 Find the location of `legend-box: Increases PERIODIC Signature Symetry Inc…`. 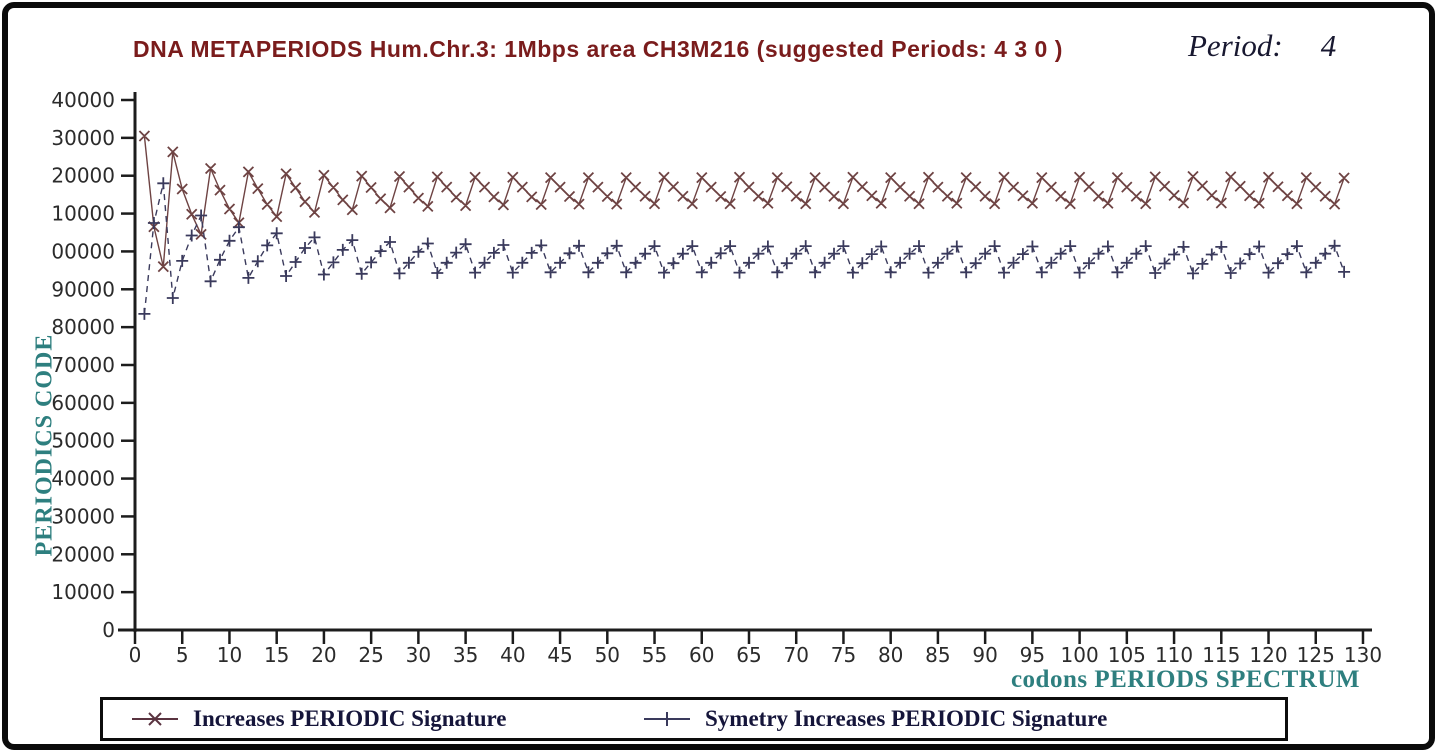

legend-box: Increases PERIODIC Signature Symetry Inc… is located at coordinates (694, 719).